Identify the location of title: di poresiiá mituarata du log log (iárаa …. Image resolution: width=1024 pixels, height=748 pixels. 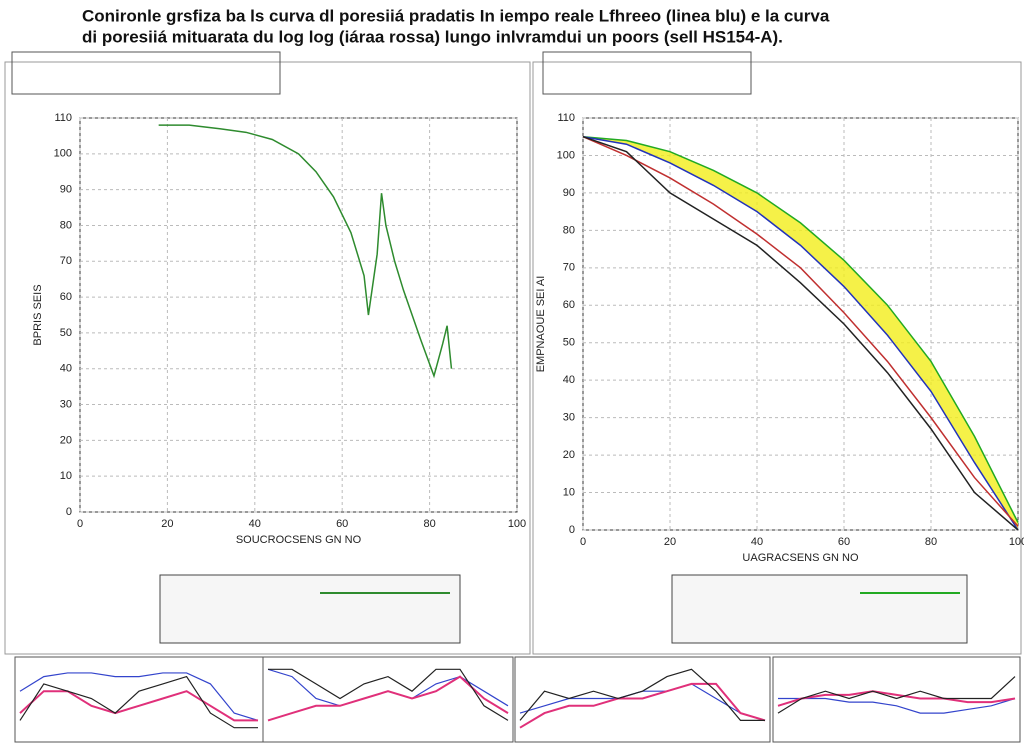
(432, 36).